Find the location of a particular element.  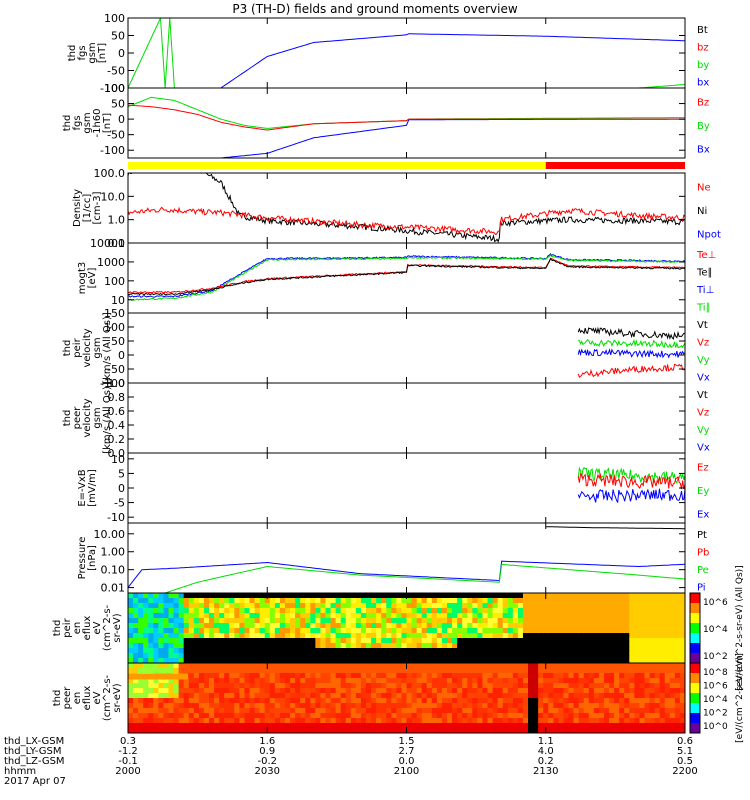

colorbar-tick: 10^8 is located at coordinates (715, 673).